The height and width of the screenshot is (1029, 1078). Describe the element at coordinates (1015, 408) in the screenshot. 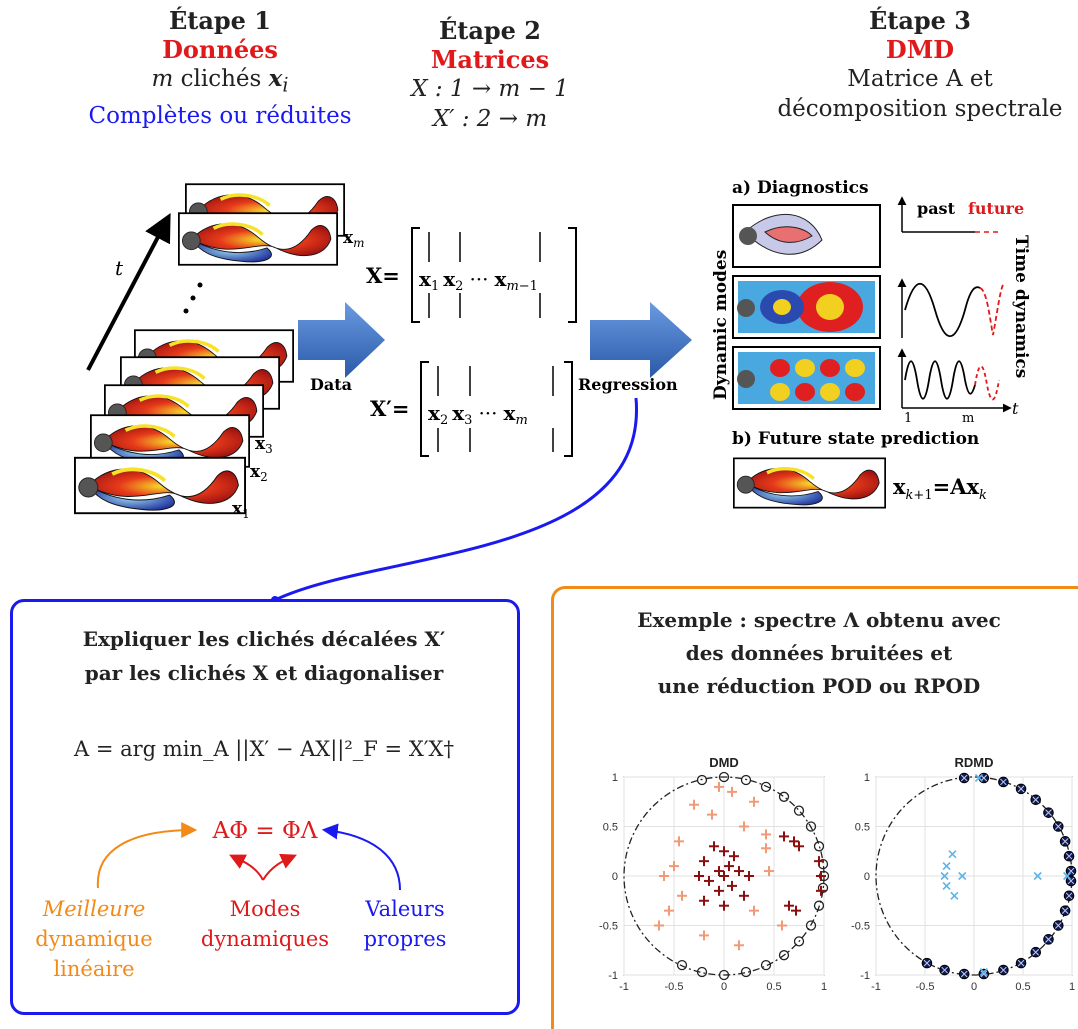

I see `t-axis-label: t` at that location.